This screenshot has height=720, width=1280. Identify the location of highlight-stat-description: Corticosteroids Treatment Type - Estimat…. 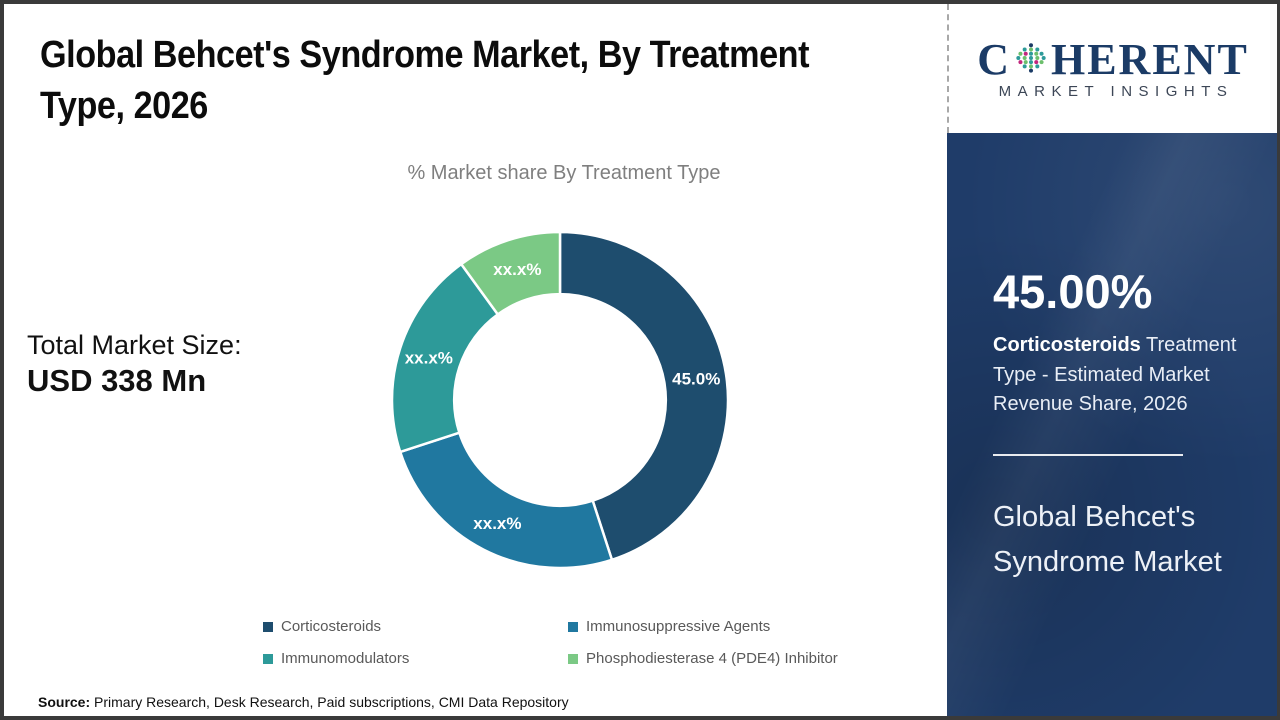
(1129, 375).